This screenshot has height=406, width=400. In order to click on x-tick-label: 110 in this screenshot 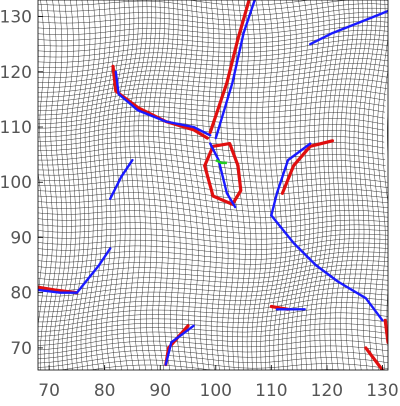, I will do `click(271, 391)`.